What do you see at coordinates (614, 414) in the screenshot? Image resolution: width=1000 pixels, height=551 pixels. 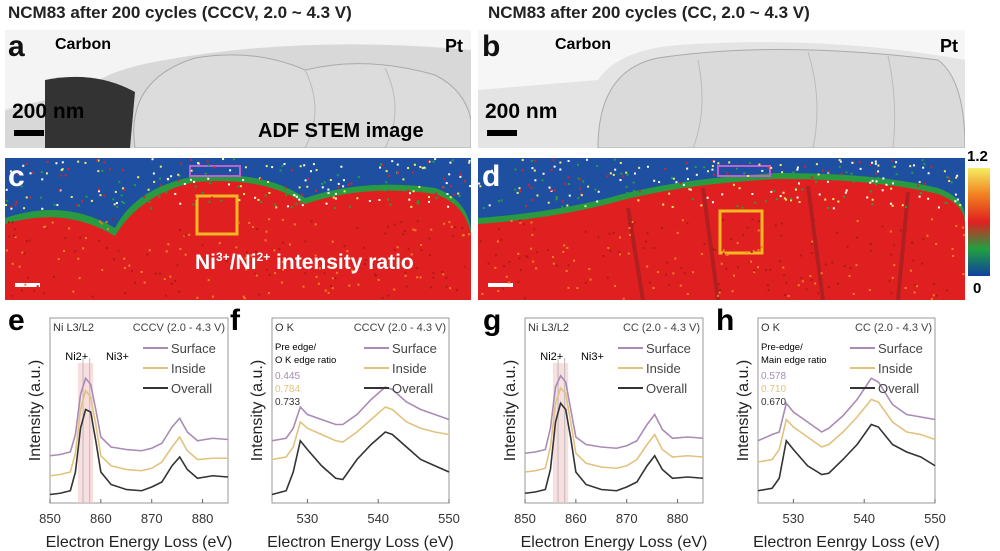 I see `series-line-surface` at bounding box center [614, 414].